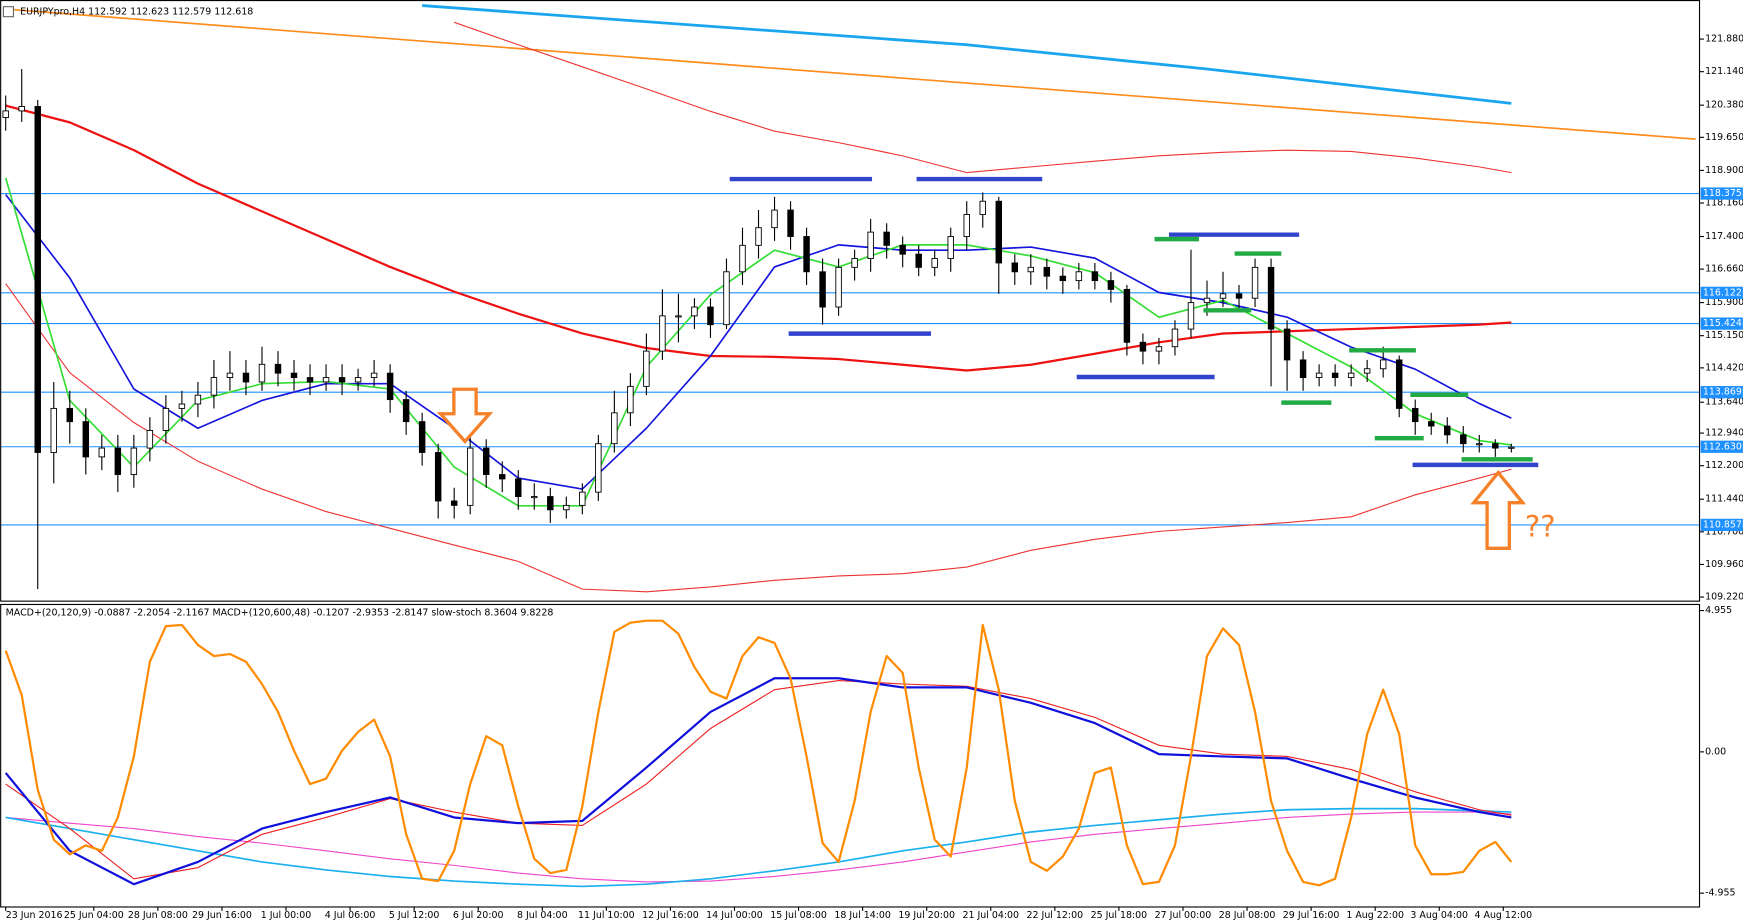 The height and width of the screenshot is (922, 1743). I want to click on resistance-marks, so click(1134, 322).